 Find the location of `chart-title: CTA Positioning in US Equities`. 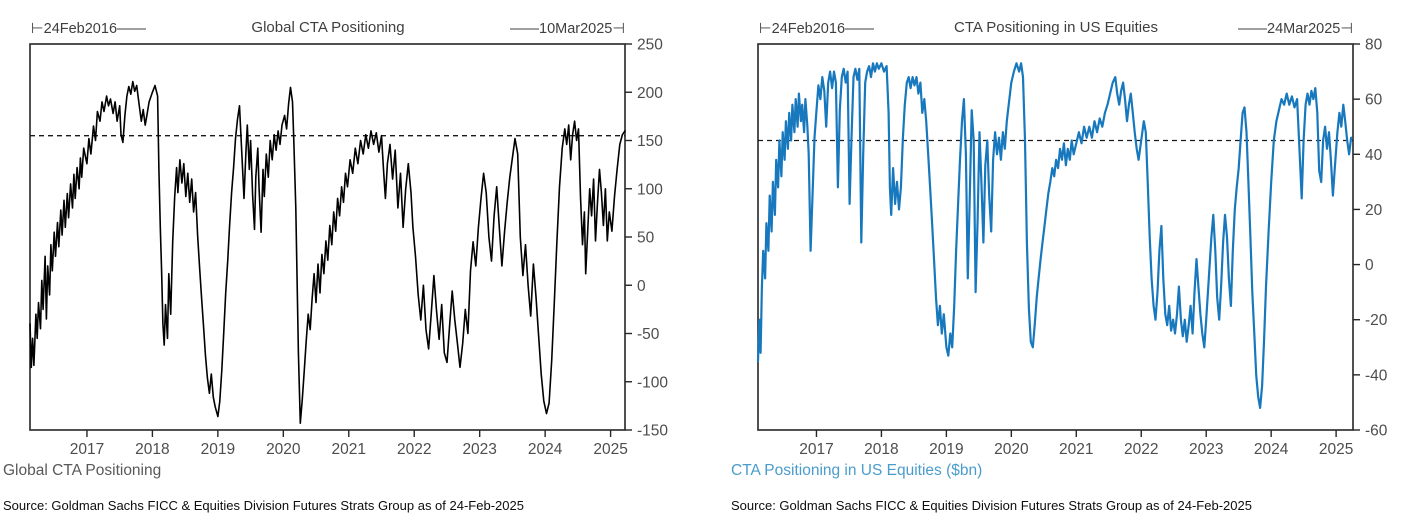

chart-title: CTA Positioning in US Equities is located at coordinates (1056, 27).